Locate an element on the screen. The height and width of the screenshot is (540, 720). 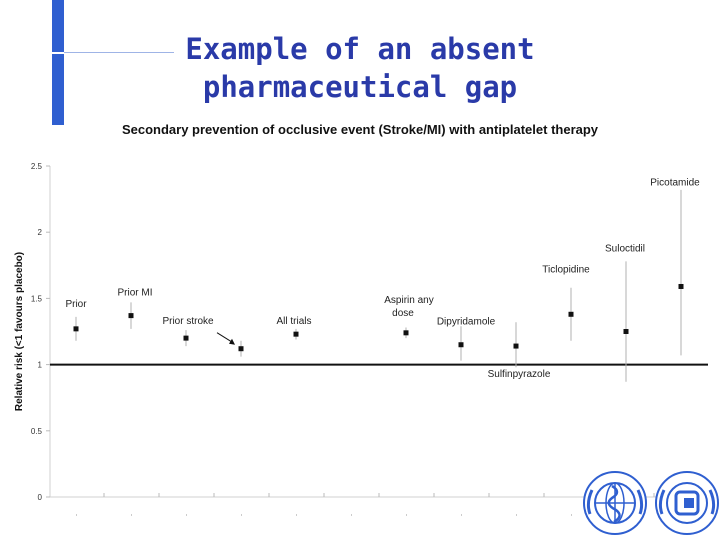
point-label: Ticlopidine is located at coordinates (566, 269).